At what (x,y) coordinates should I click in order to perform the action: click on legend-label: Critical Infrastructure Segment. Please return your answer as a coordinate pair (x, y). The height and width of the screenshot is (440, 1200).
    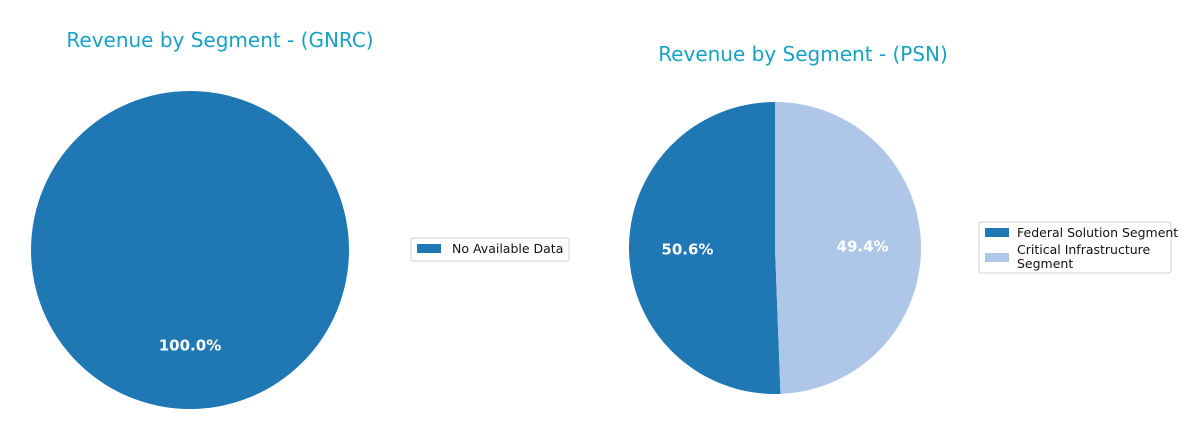
    Looking at the image, I should click on (1085, 256).